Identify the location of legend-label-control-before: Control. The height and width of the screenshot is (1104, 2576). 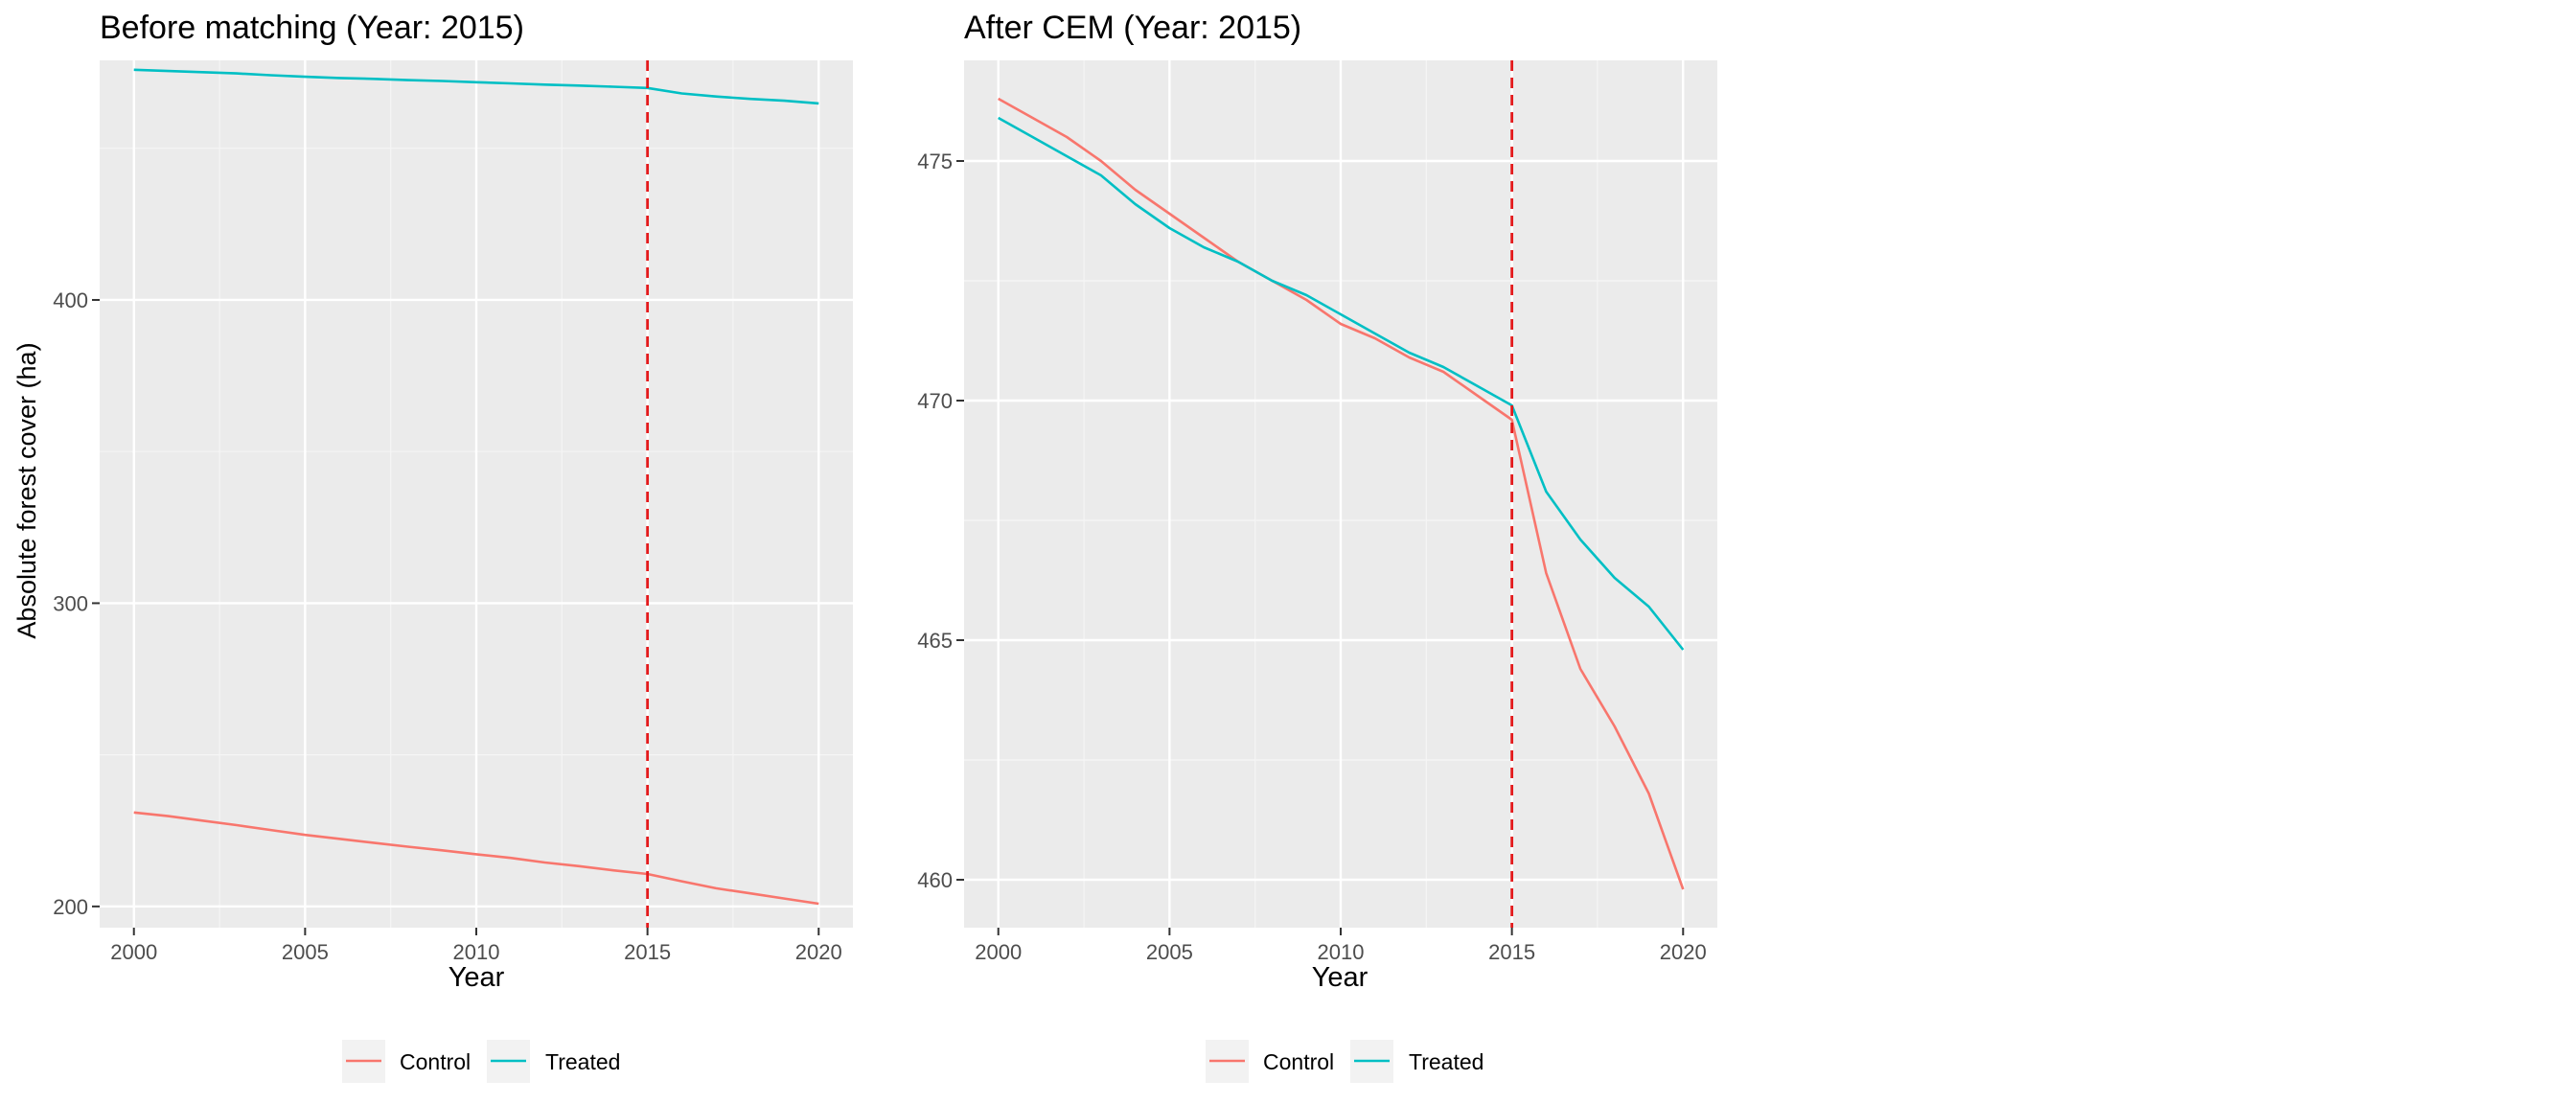
(435, 1061).